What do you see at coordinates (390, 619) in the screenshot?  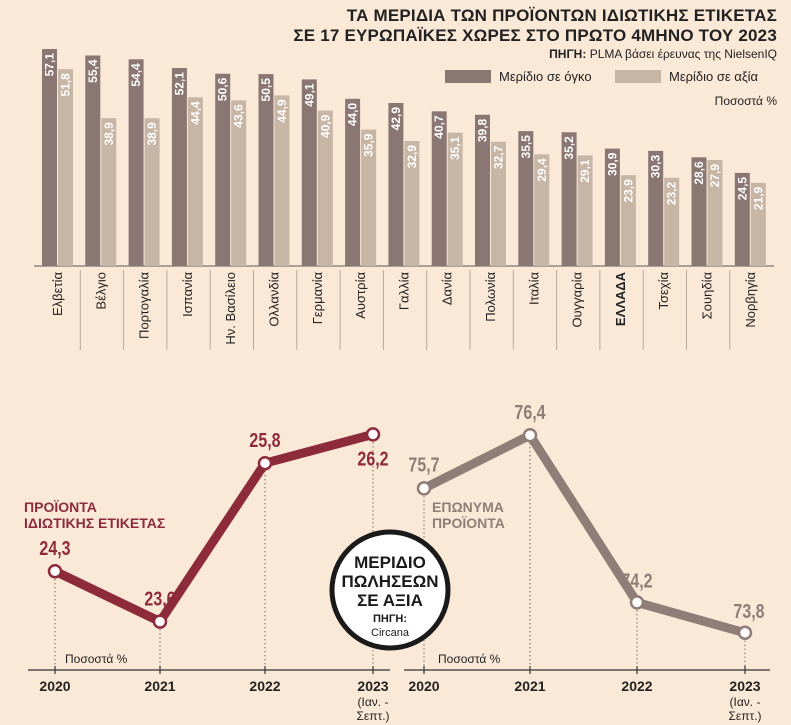 I see `badge-source-label: ΠΗΓΗ:` at bounding box center [390, 619].